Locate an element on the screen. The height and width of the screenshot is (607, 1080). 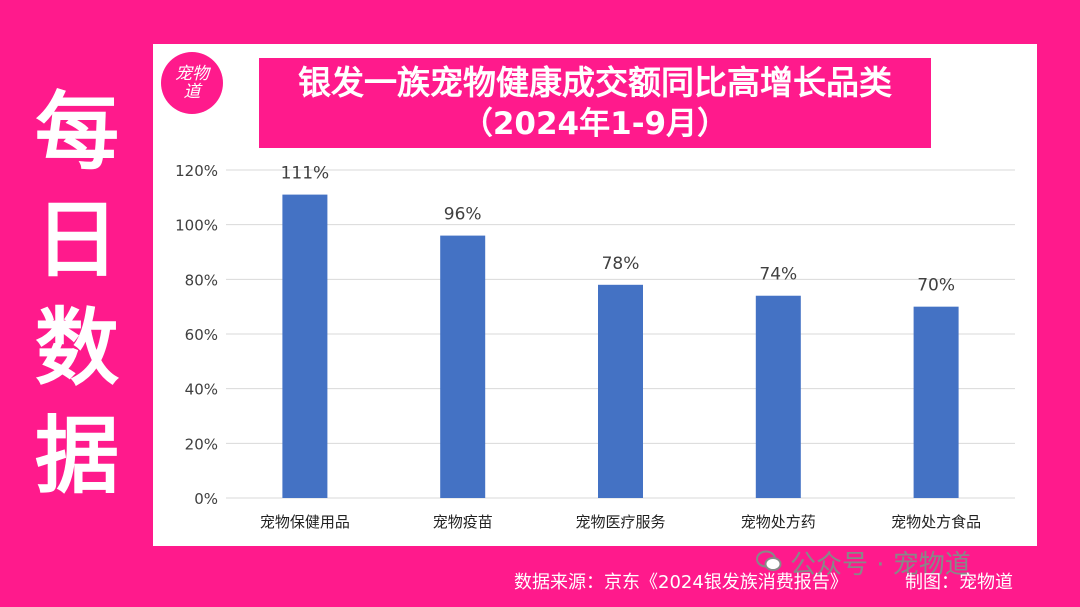
y-tick-label: 80% is located at coordinates (201, 280).